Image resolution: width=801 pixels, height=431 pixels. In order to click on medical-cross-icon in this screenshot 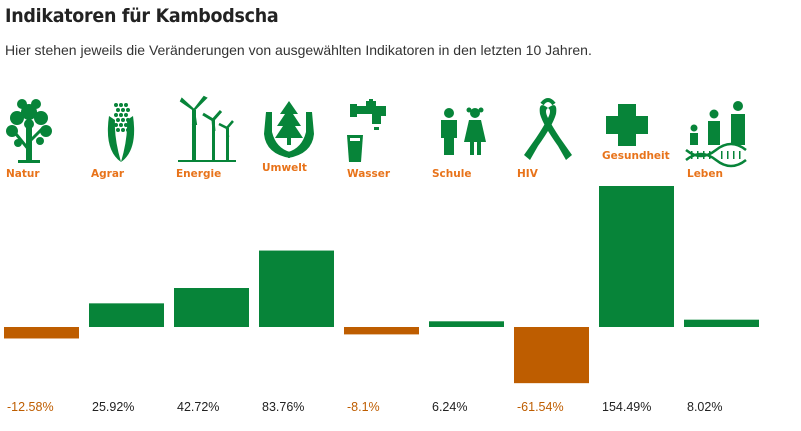, I will do `click(627, 125)`.